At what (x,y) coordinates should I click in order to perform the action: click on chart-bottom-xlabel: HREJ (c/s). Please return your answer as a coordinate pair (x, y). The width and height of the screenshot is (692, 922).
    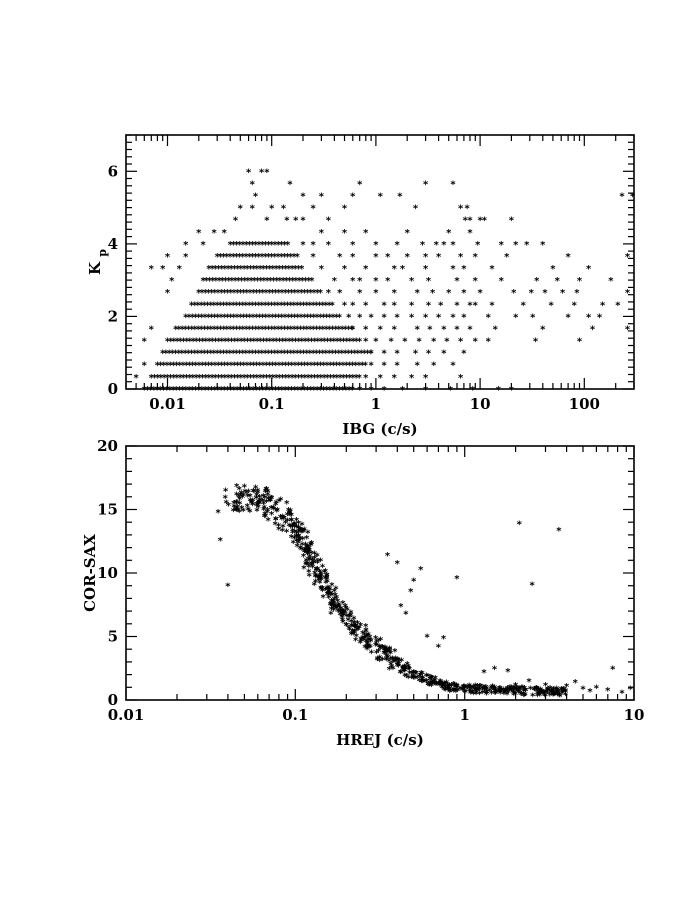
    Looking at the image, I should click on (380, 740).